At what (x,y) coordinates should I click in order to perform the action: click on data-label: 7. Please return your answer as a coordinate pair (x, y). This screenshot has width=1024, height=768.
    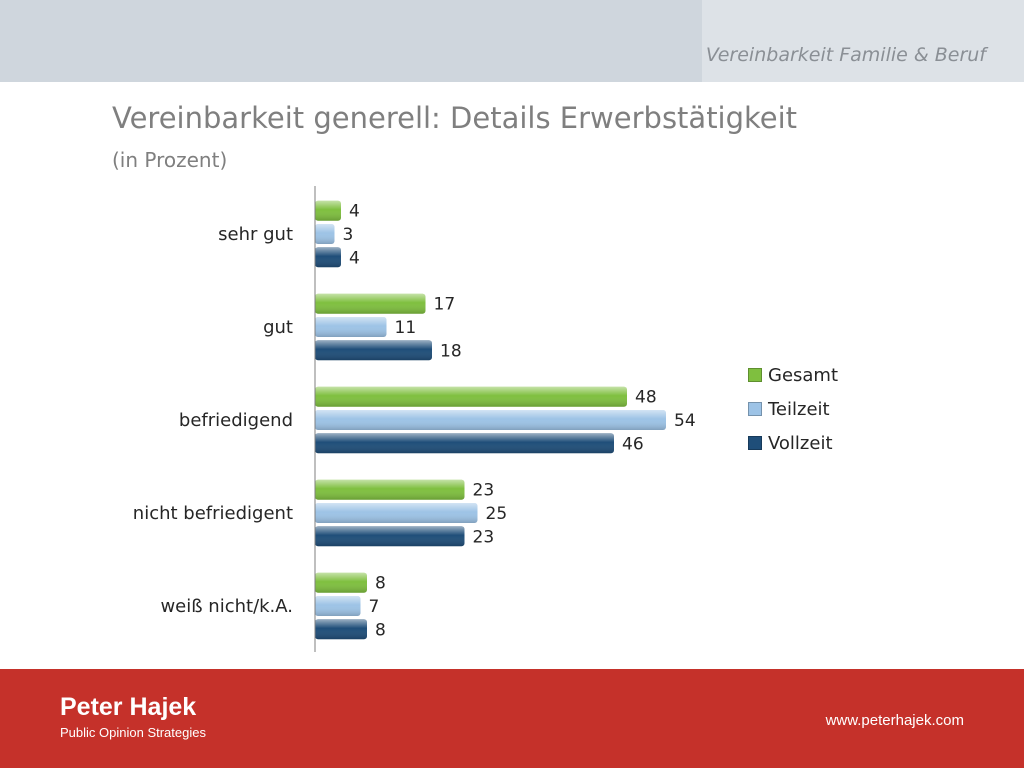
    Looking at the image, I should click on (374, 607).